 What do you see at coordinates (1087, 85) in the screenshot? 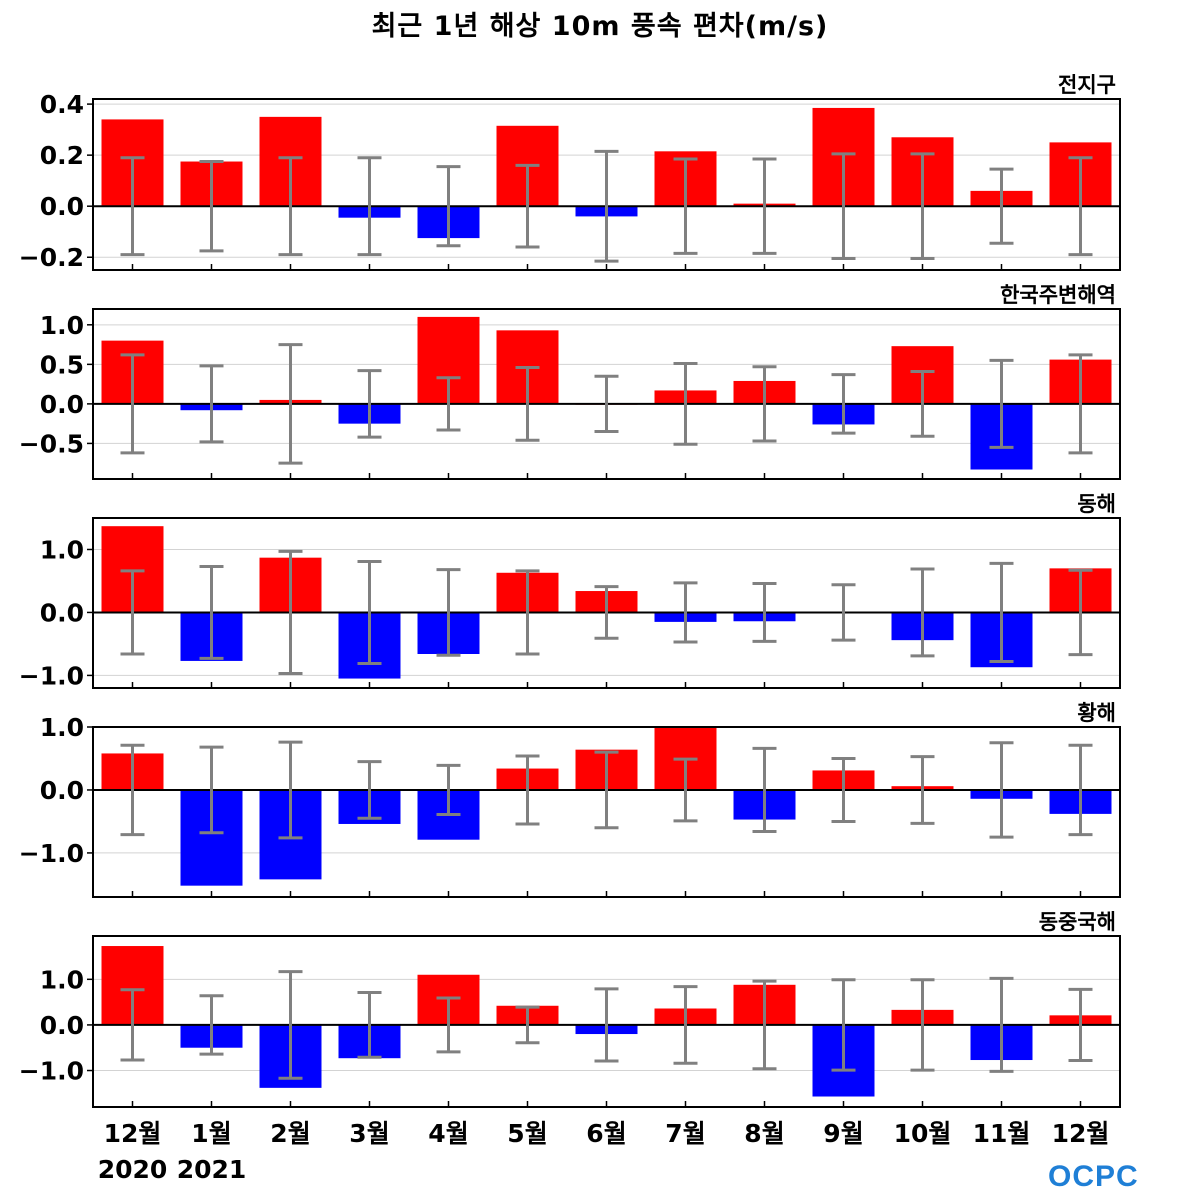
I see `panel-title: 전지구` at bounding box center [1087, 85].